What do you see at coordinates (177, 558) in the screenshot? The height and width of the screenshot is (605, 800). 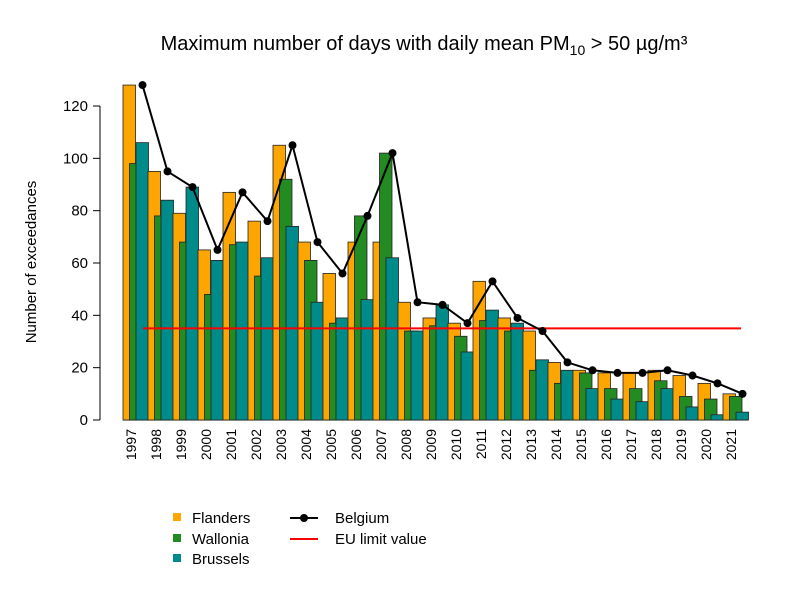 I see `legend-swatch-brussels` at bounding box center [177, 558].